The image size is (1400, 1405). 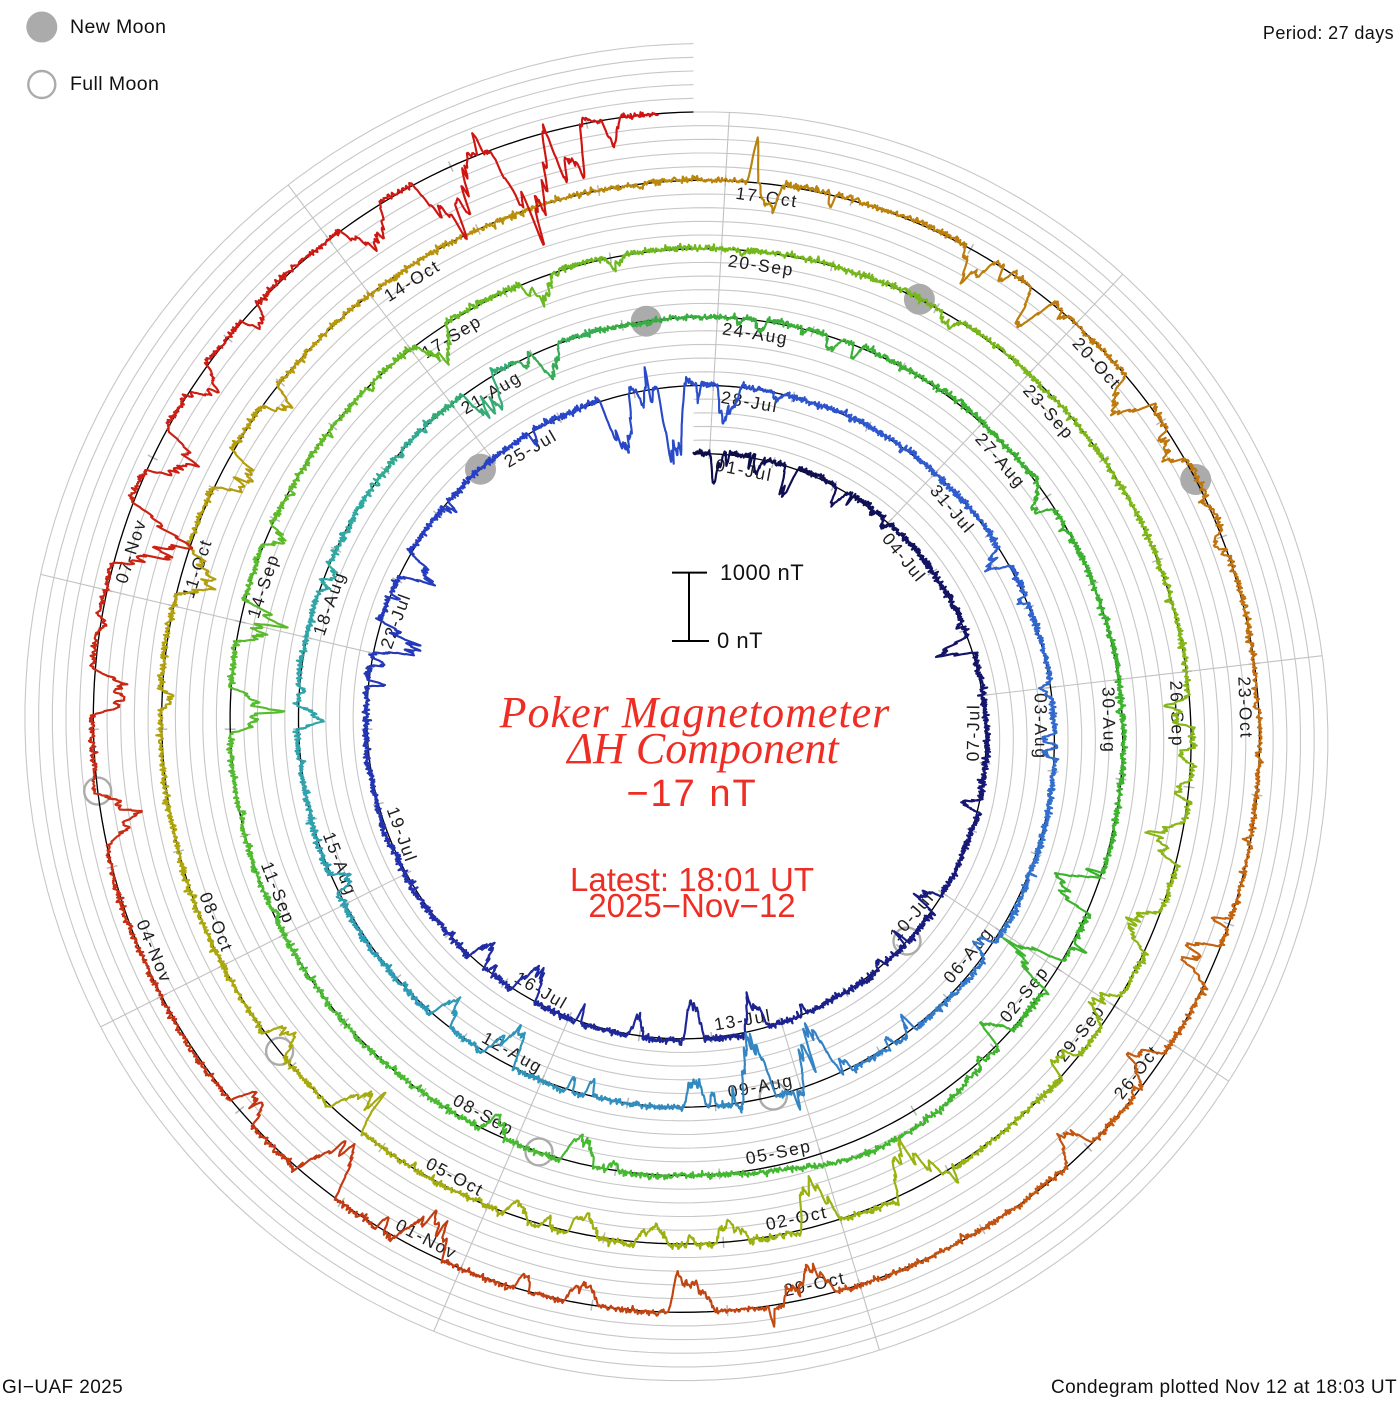 What do you see at coordinates (740, 640) in the screenshot?
I see `svg-text: 0 nT` at bounding box center [740, 640].